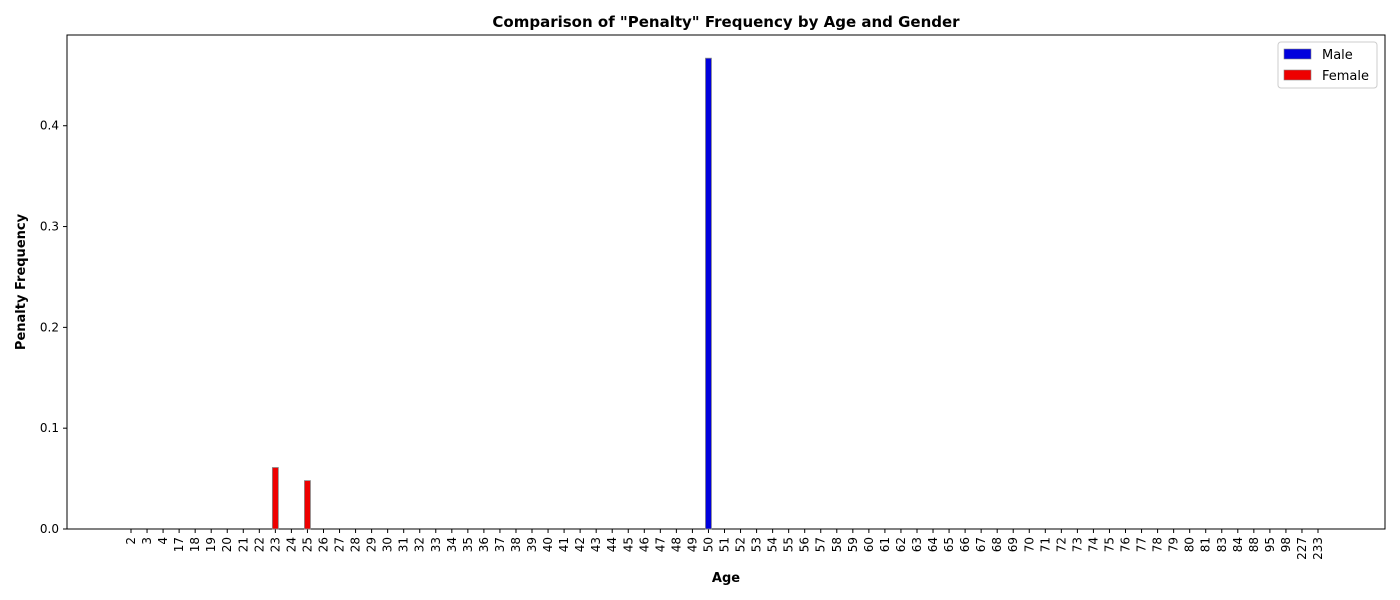 The image size is (1400, 600). What do you see at coordinates (1302, 548) in the screenshot?
I see `x-tick-label: 227` at bounding box center [1302, 548].